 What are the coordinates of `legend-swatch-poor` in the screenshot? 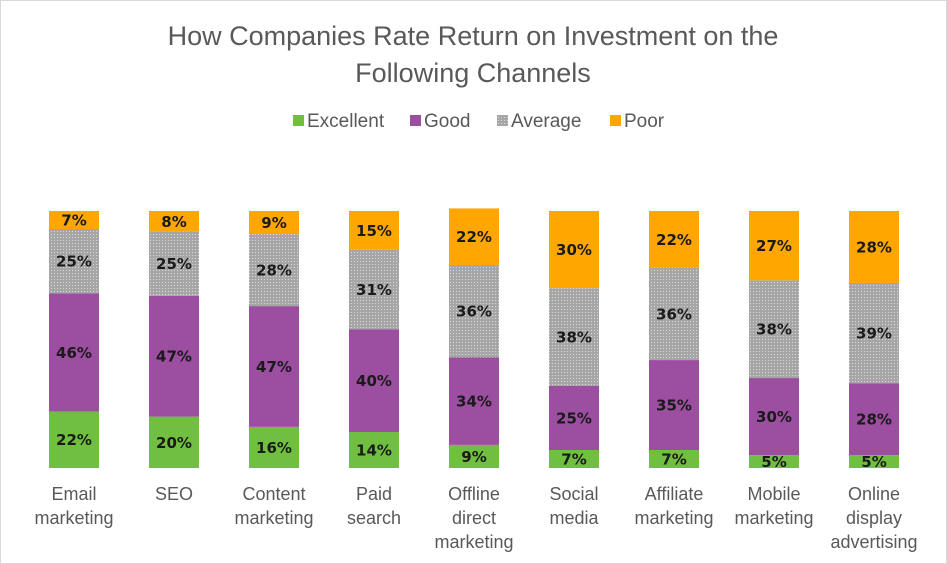 It's located at (615, 120).